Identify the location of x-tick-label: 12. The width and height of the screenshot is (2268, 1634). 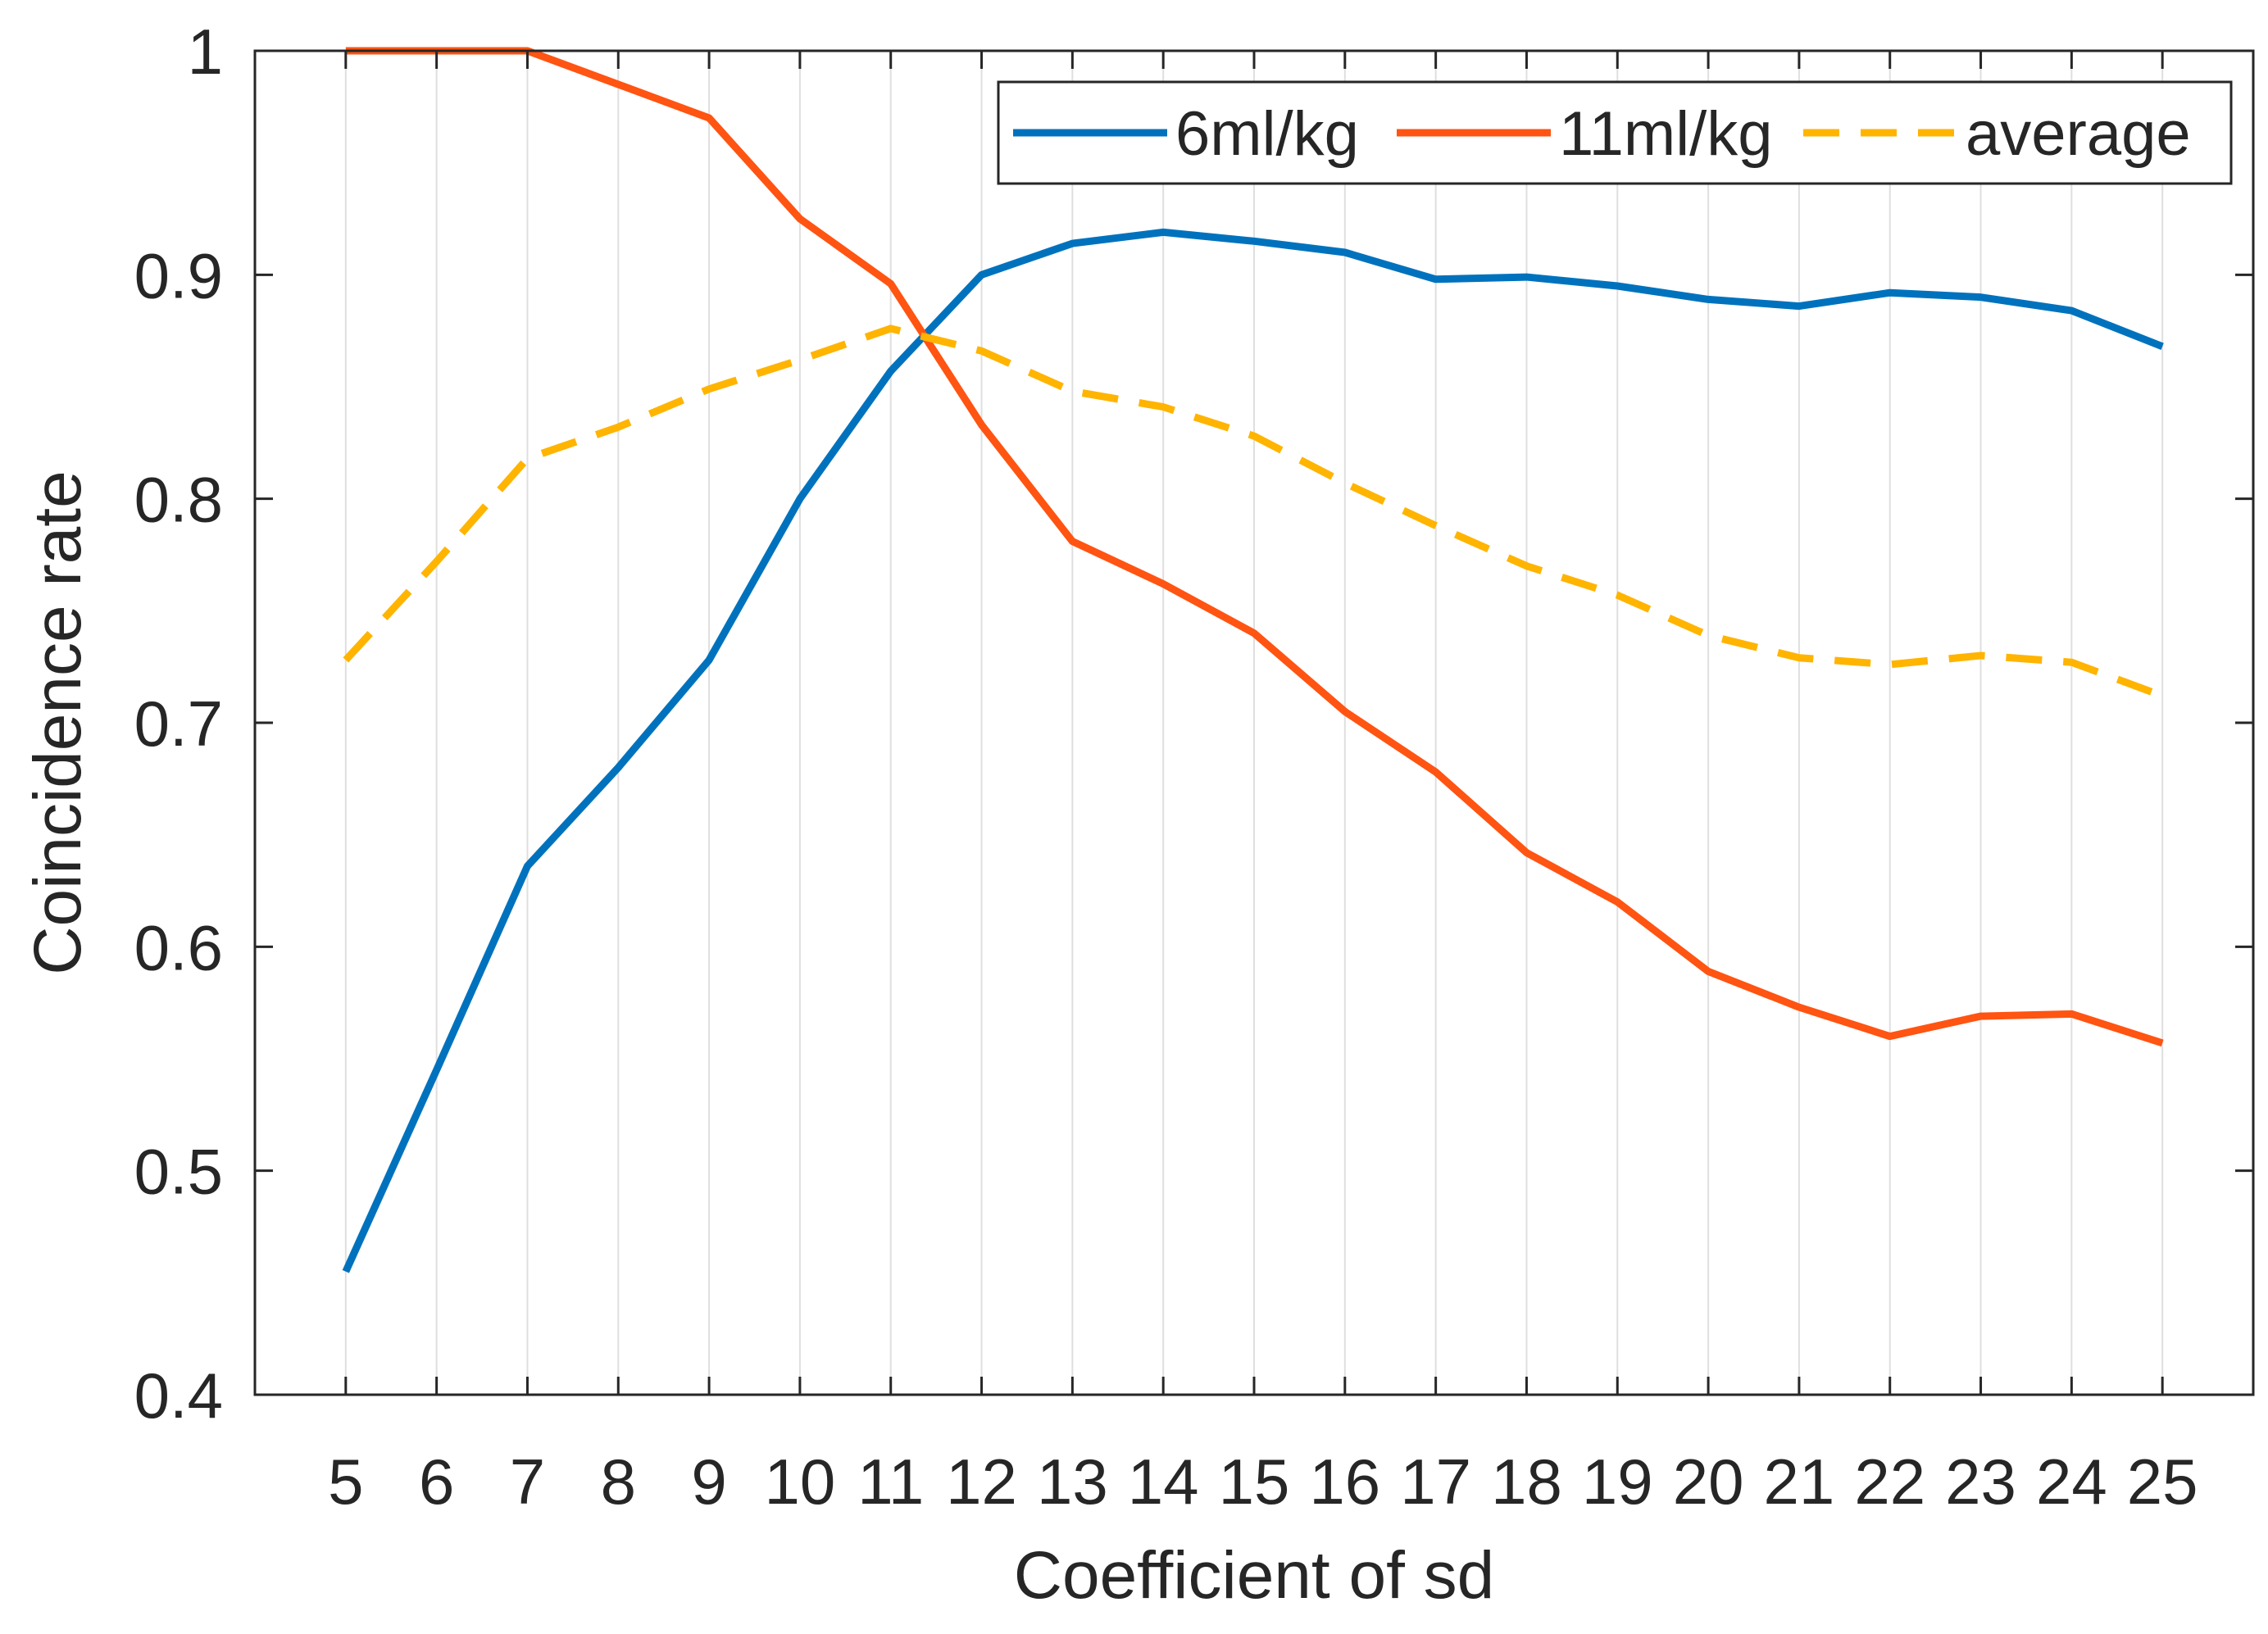
(981, 1482).